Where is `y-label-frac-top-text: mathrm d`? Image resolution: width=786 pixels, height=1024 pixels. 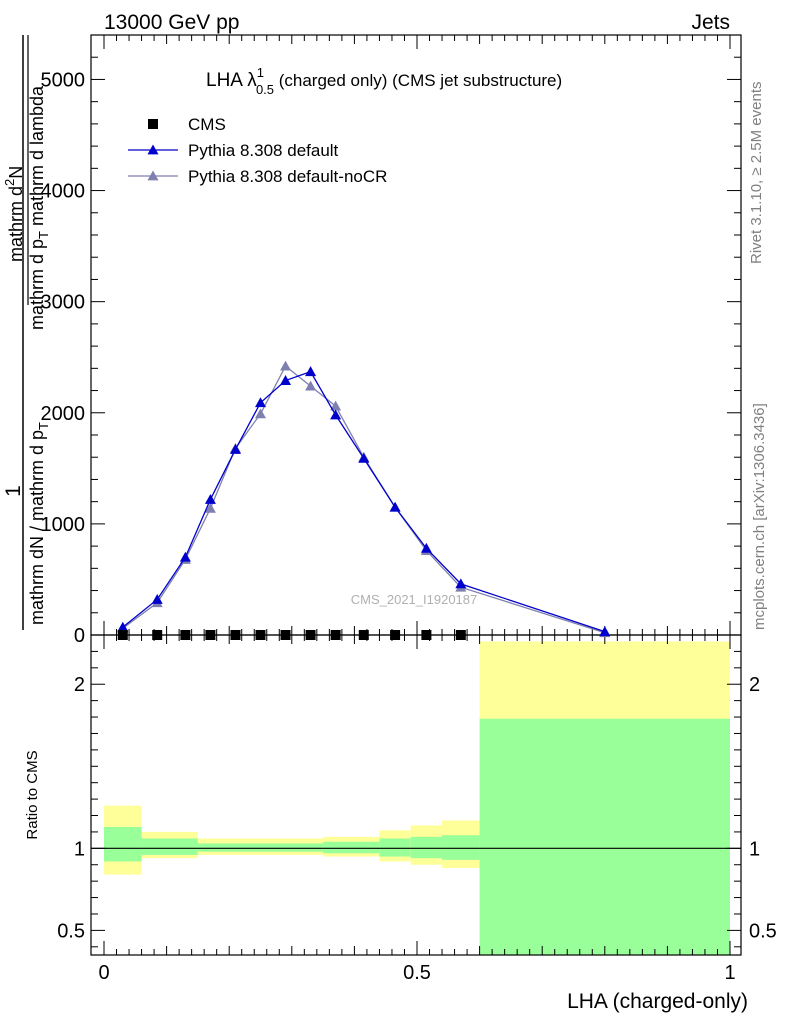 y-label-frac-top-text: mathrm d is located at coordinates (16, 224).